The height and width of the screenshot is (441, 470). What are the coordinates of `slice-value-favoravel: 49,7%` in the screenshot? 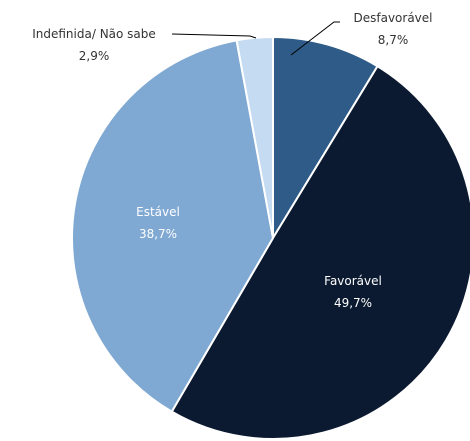 It's located at (353, 303).